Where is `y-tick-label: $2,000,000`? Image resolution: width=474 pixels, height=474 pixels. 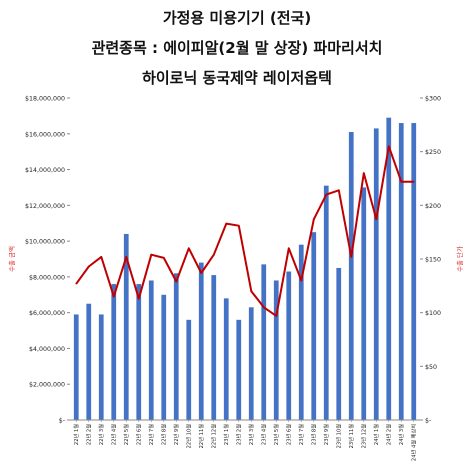 y-tick-label: $2,000,000 is located at coordinates (47, 385).